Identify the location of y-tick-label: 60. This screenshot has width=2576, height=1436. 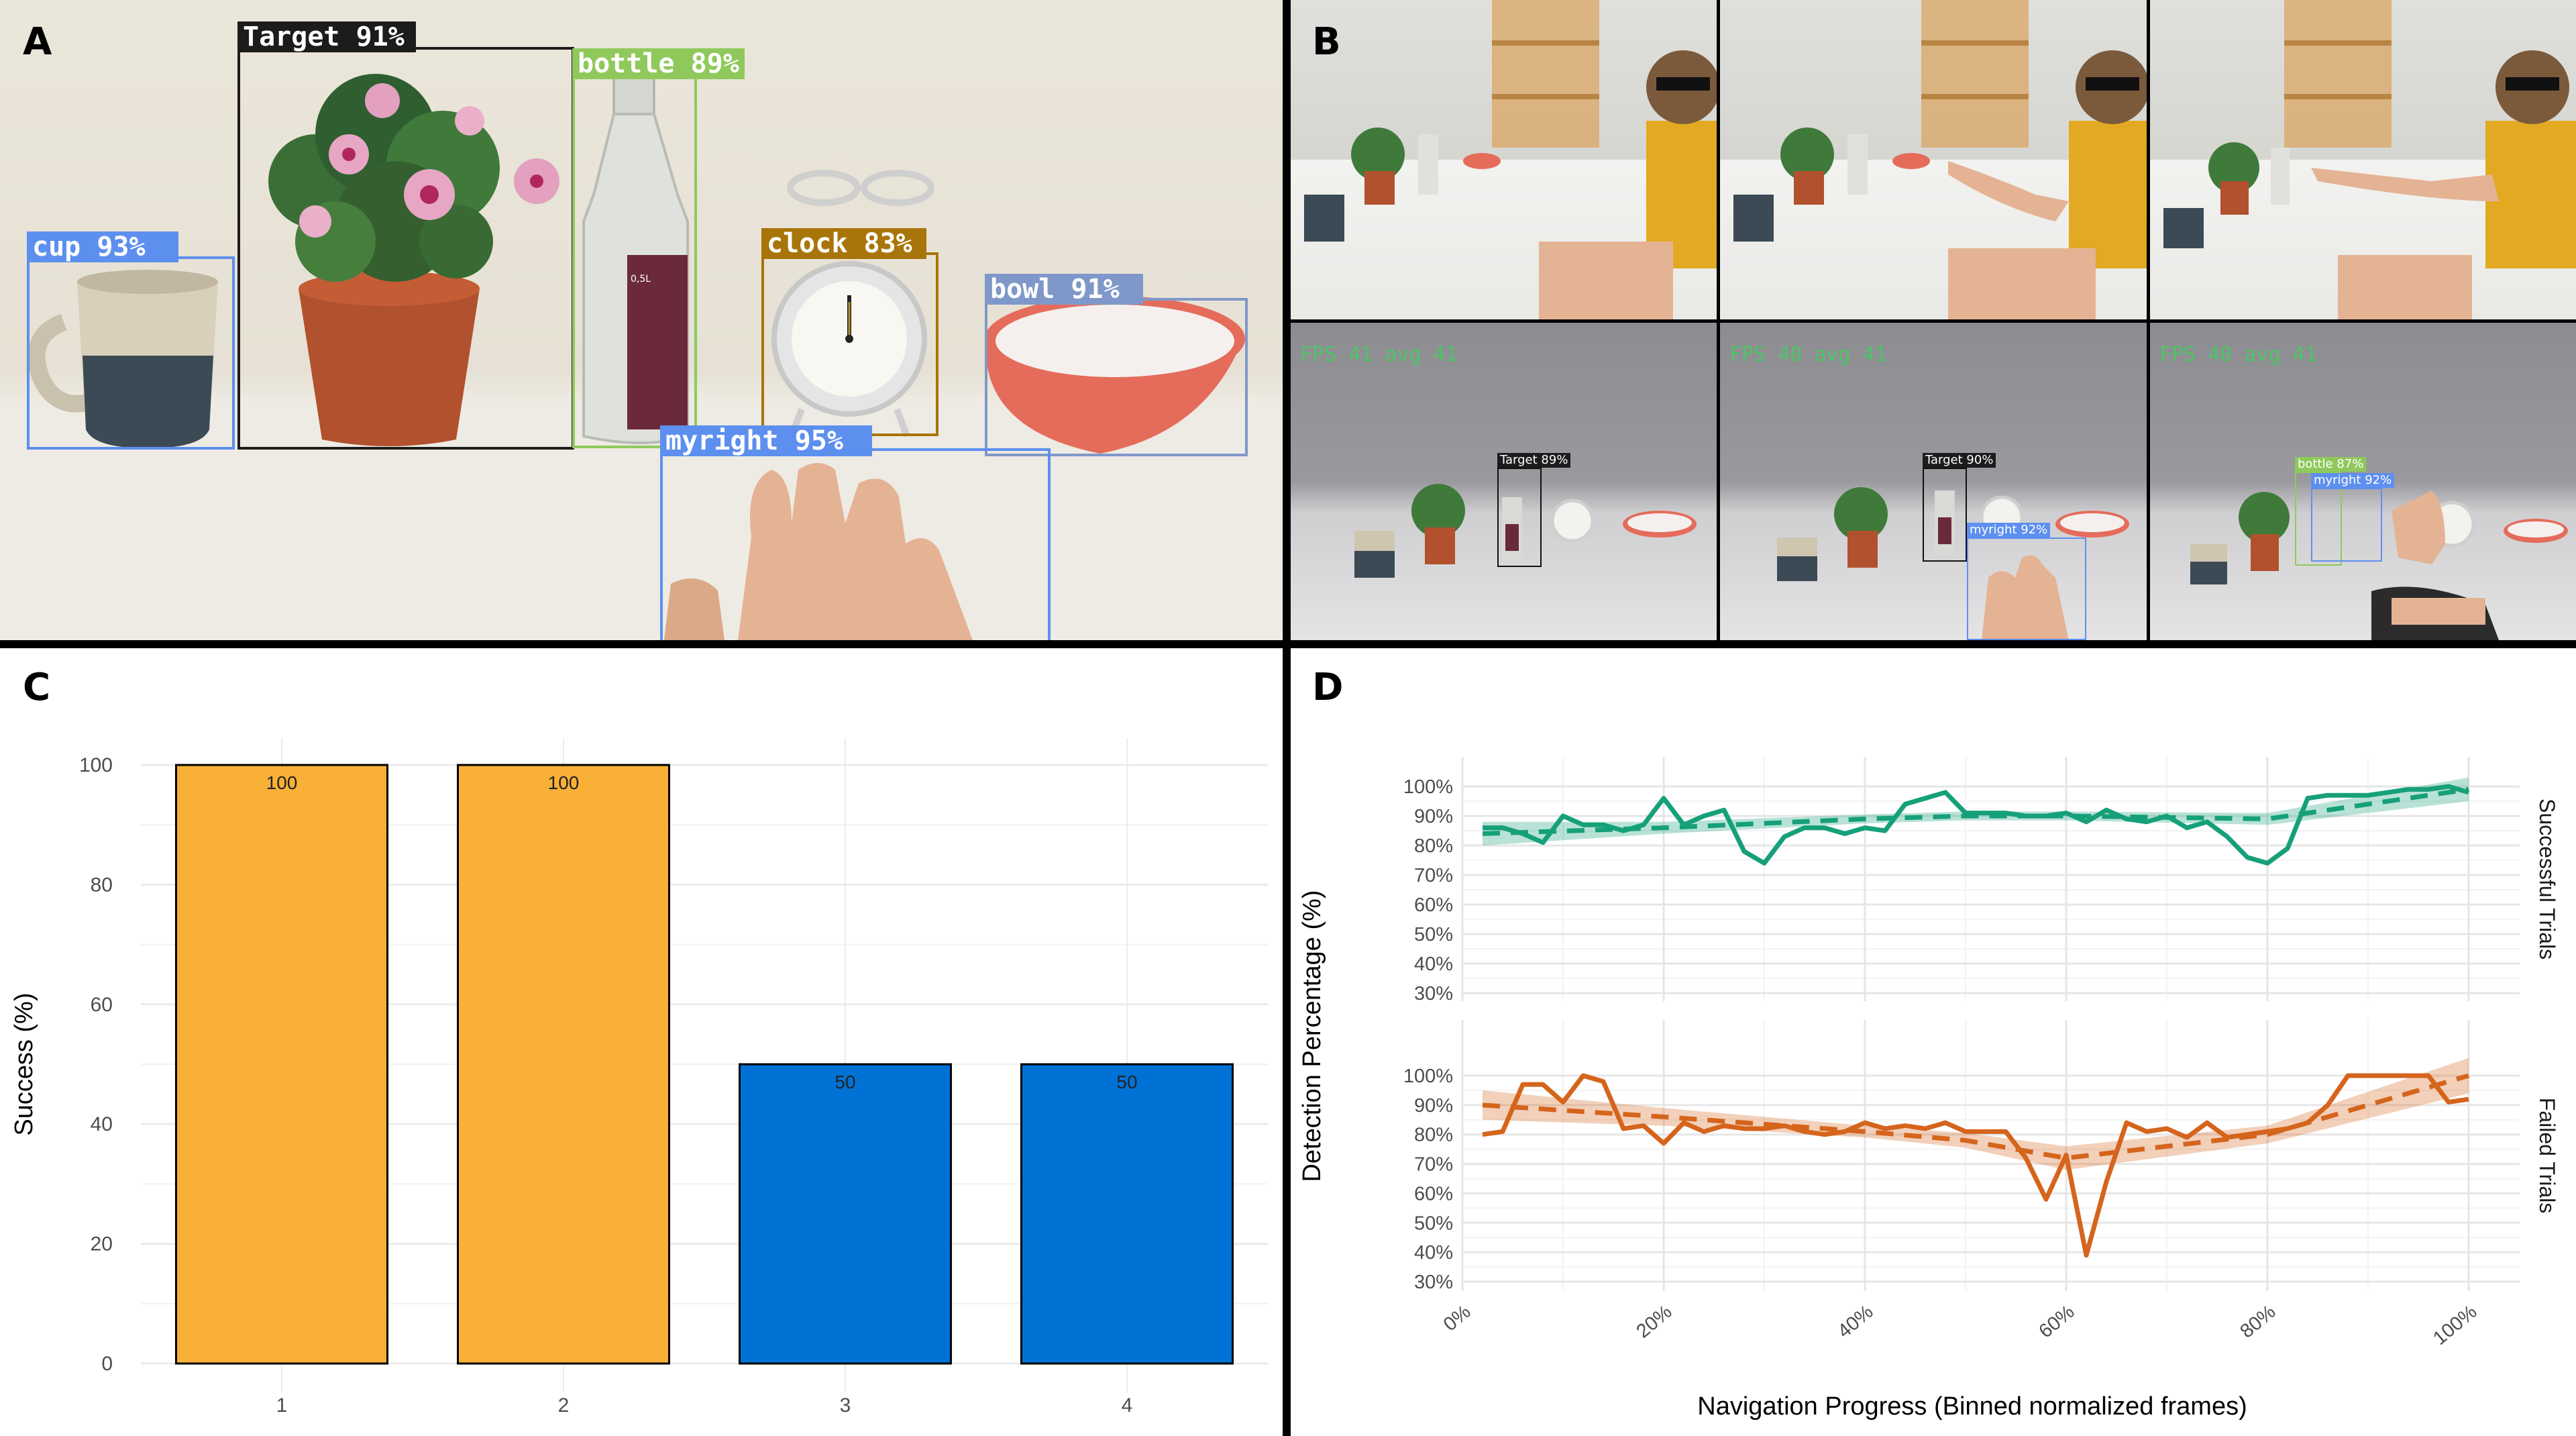
(102, 1005).